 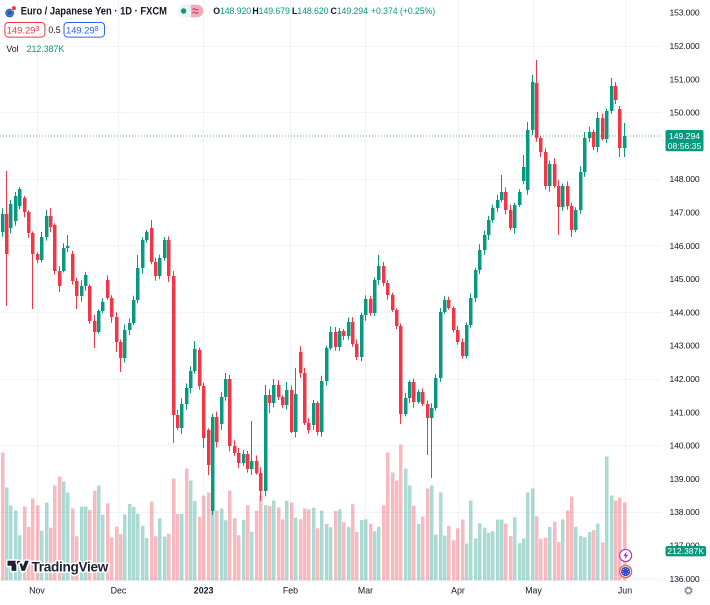 What do you see at coordinates (684, 412) in the screenshot?
I see `svg-text: 141.000` at bounding box center [684, 412].